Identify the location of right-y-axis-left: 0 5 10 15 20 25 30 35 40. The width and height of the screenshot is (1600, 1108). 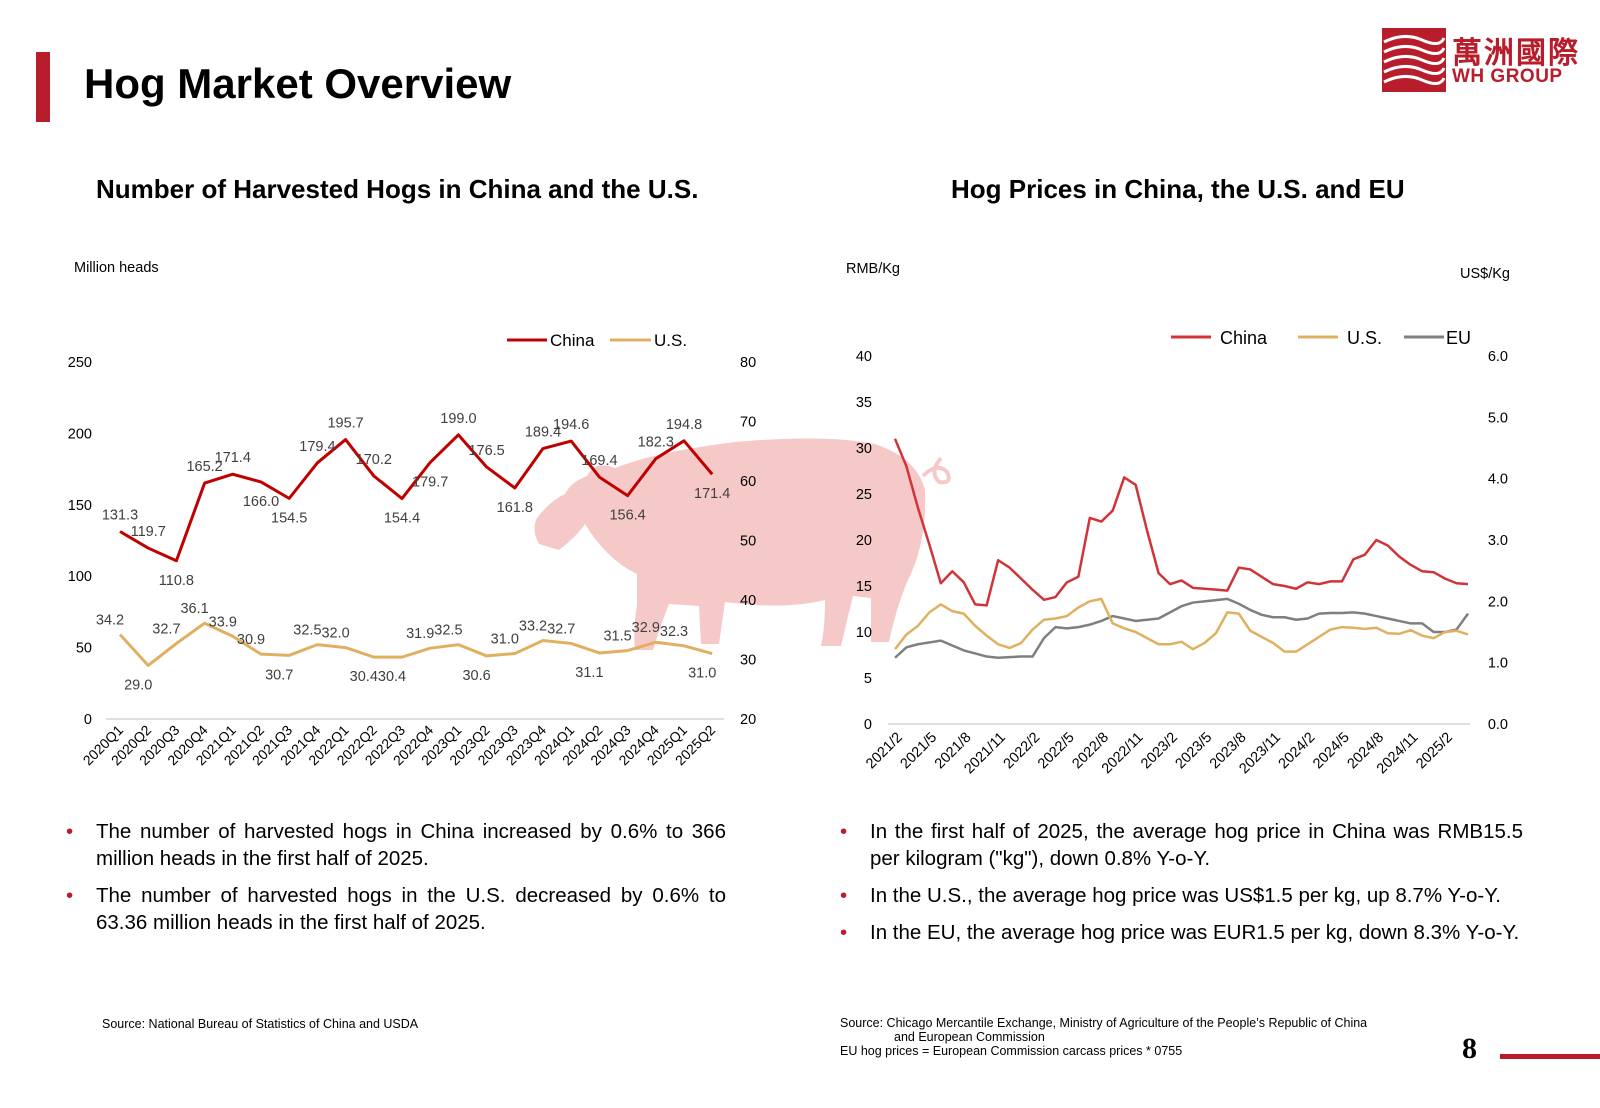
(864, 541).